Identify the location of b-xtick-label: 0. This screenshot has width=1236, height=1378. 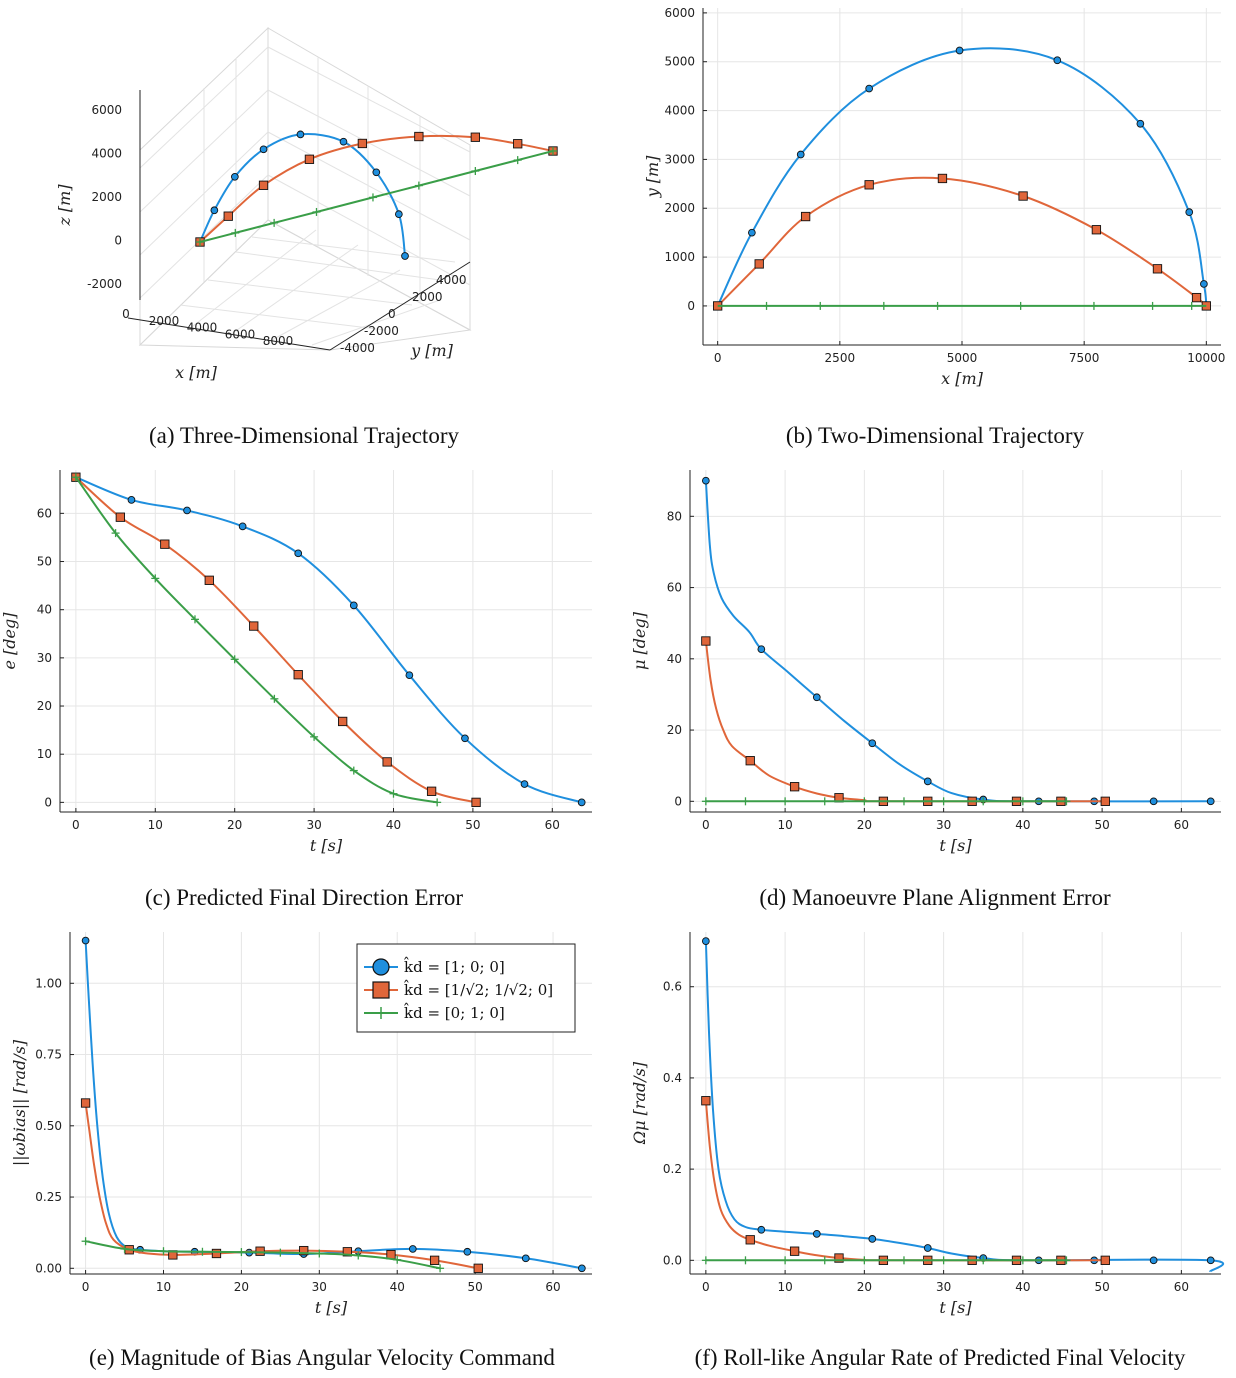
(718, 358).